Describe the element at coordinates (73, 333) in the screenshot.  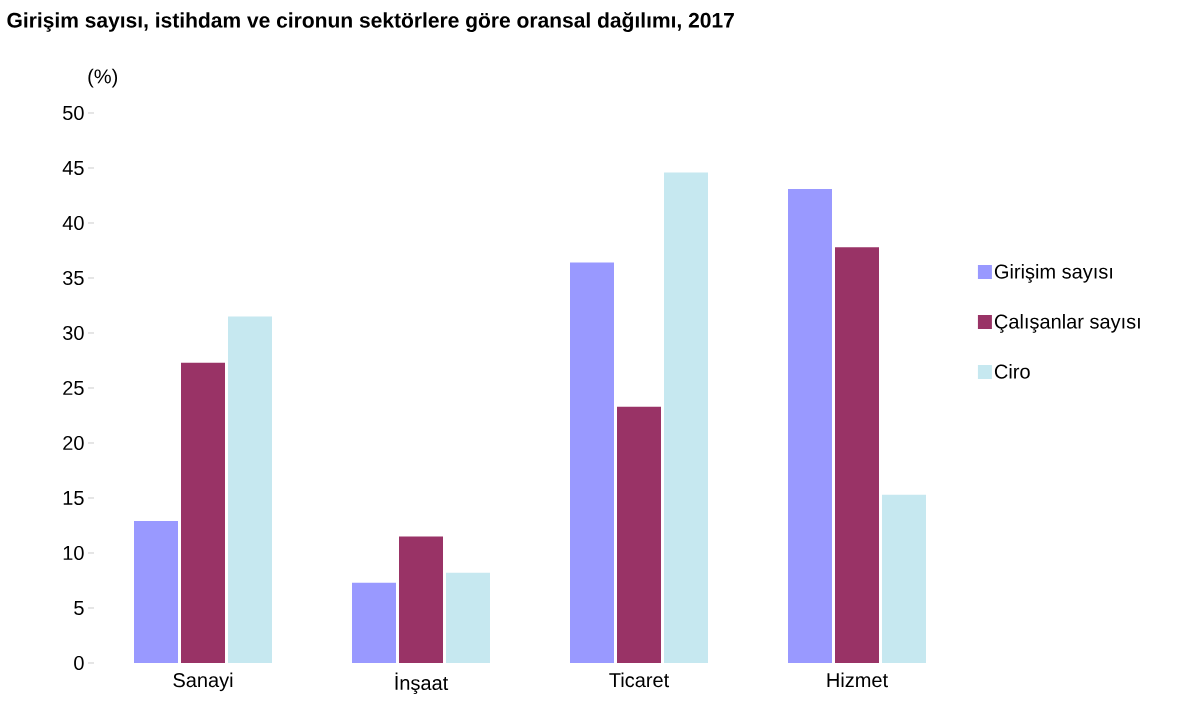
I see `y-tick-label: 30` at that location.